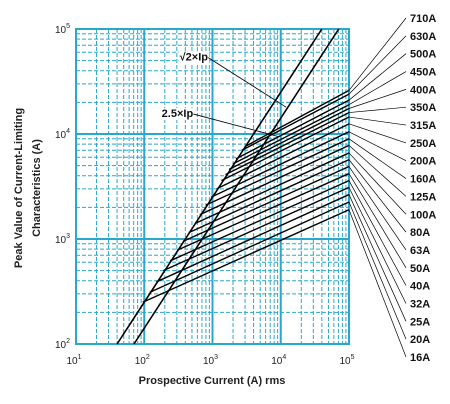 Image resolution: width=450 pixels, height=404 pixels. I want to click on rating-label: 400A, so click(423, 90).